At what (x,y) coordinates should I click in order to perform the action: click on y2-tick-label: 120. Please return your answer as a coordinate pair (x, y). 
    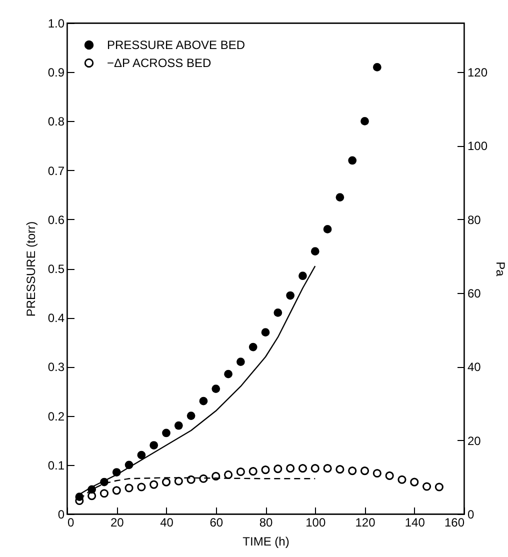
    Looking at the image, I should click on (478, 72).